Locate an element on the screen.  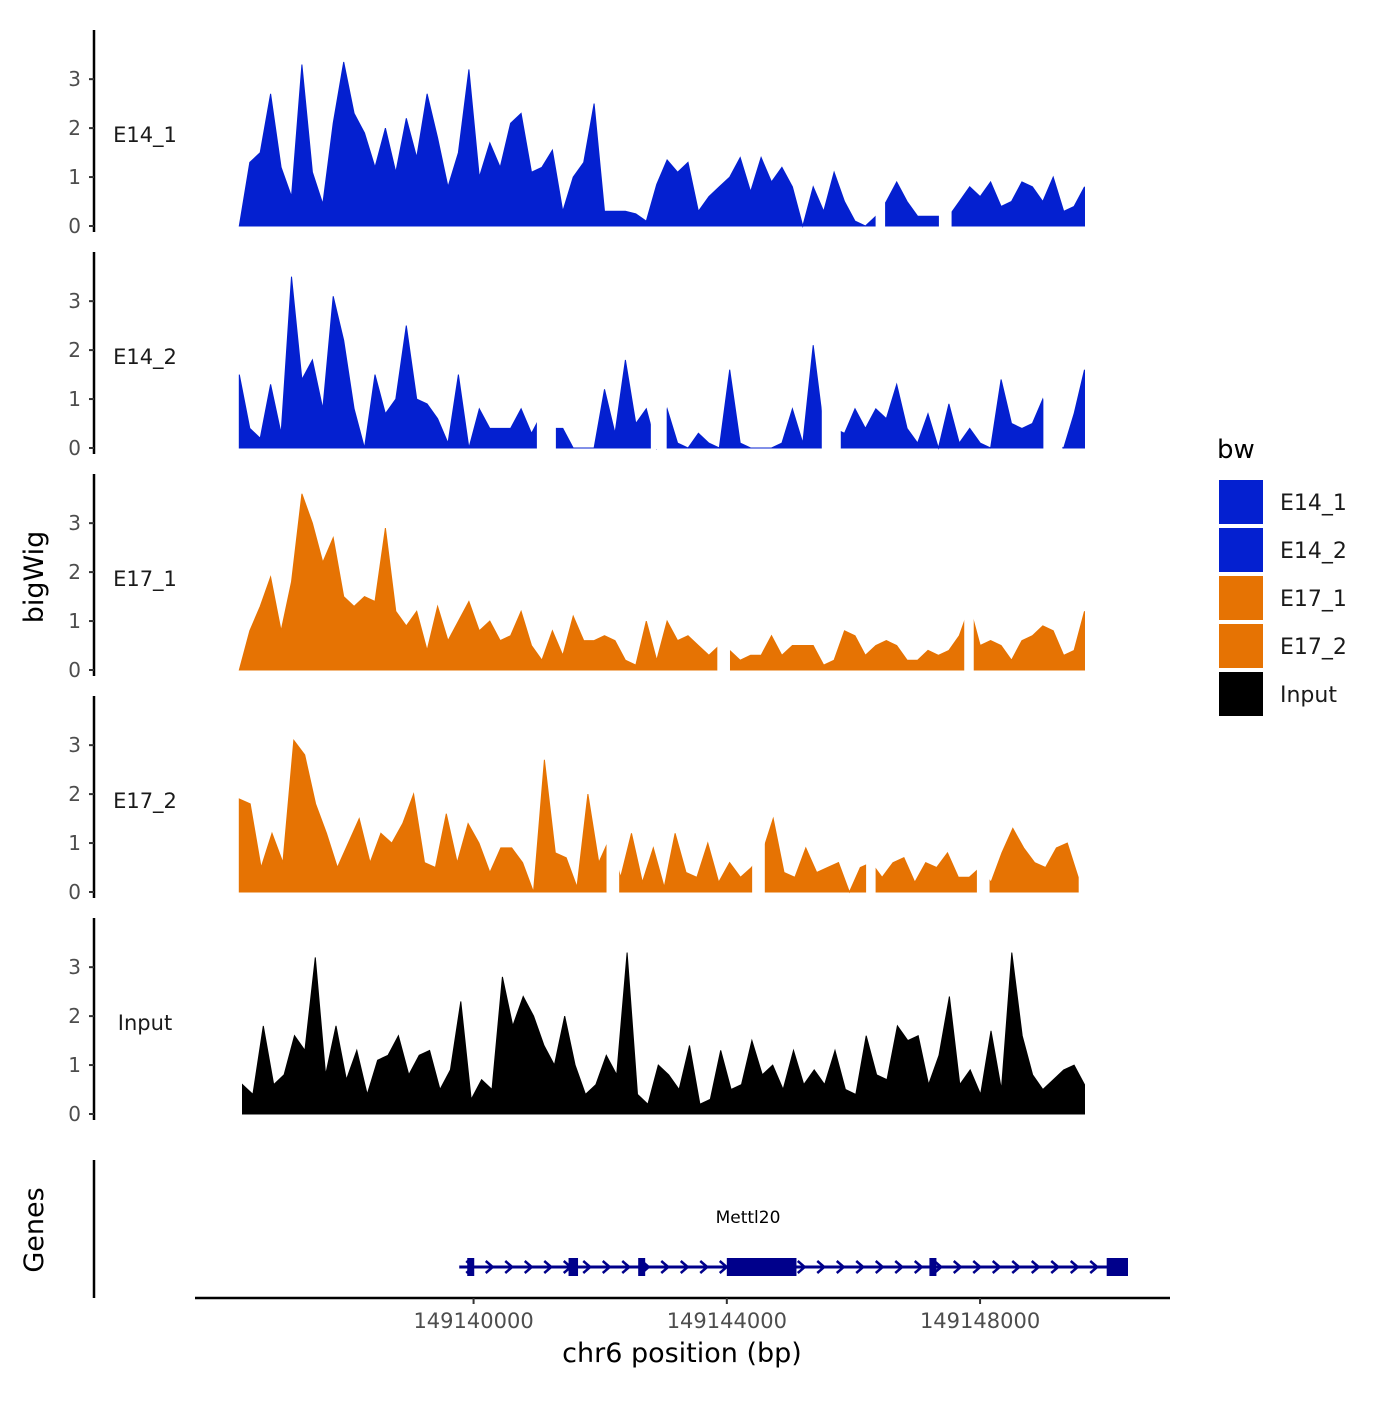
track-label: E14_2 is located at coordinates (145, 357).